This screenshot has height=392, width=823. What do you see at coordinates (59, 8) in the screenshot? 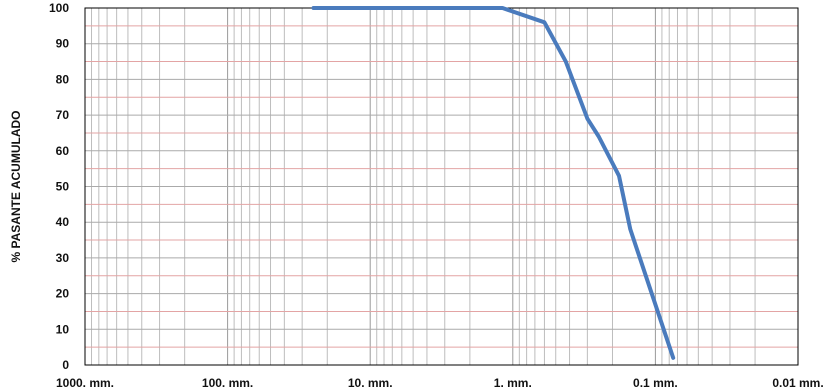
I see `y-tick-label: 100` at bounding box center [59, 8].